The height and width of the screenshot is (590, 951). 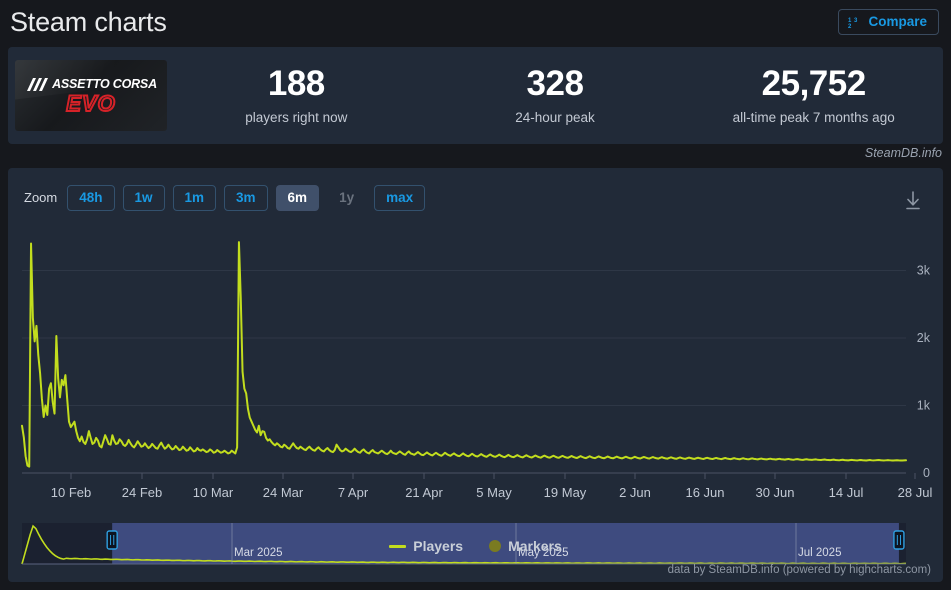 What do you see at coordinates (913, 201) in the screenshot?
I see `download-icon` at bounding box center [913, 201].